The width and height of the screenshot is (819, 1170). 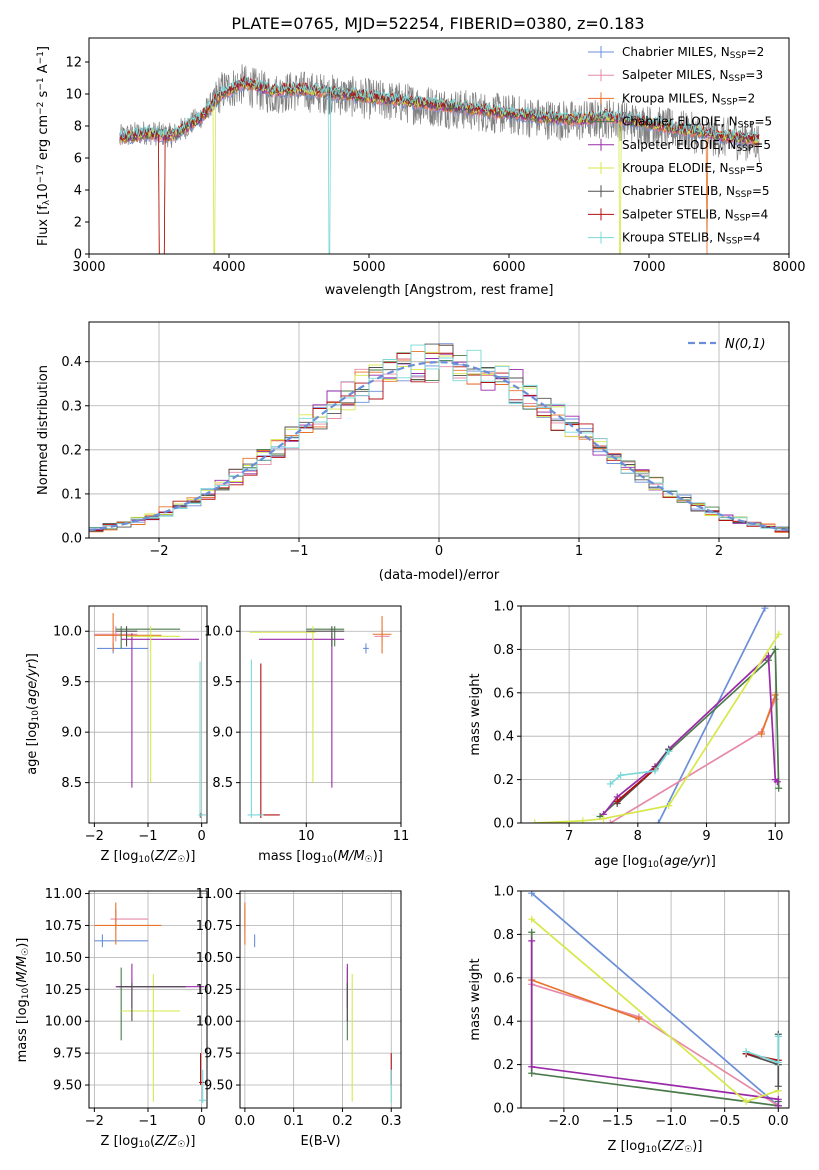 What do you see at coordinates (691, 239) in the screenshot?
I see `legend-entry: Kroupa STELIB, NSSP=4` at bounding box center [691, 239].